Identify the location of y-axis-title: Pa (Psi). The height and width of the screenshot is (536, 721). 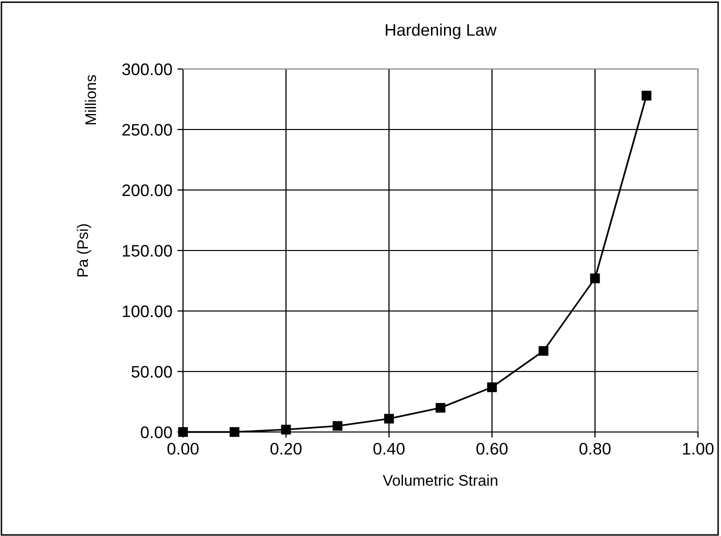
(84, 250).